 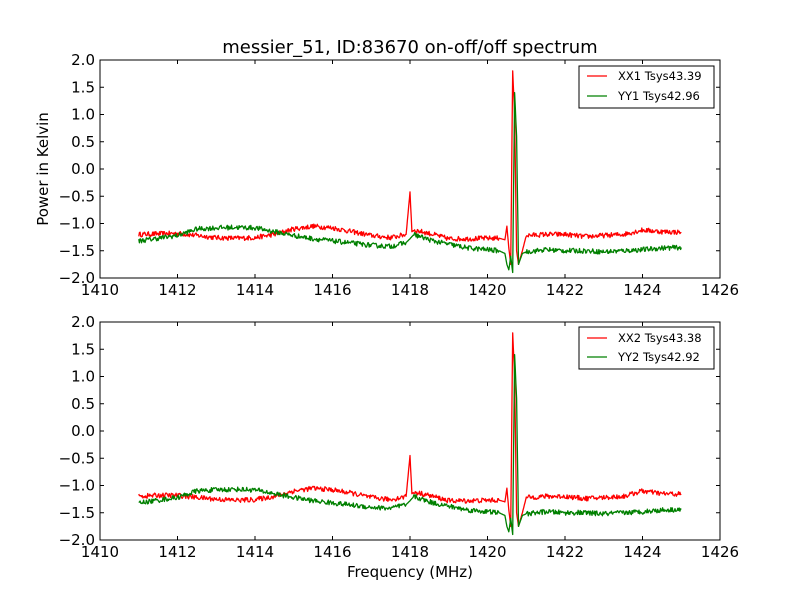 What do you see at coordinates (83, 115) in the screenshot?
I see `top-y-tick-label: 1.0` at bounding box center [83, 115].